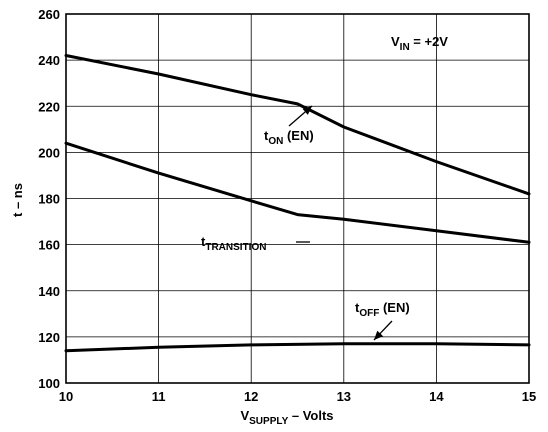  Describe the element at coordinates (286, 417) in the screenshot. I see `x-axis-title: VSUPPLY – Volts` at that location.